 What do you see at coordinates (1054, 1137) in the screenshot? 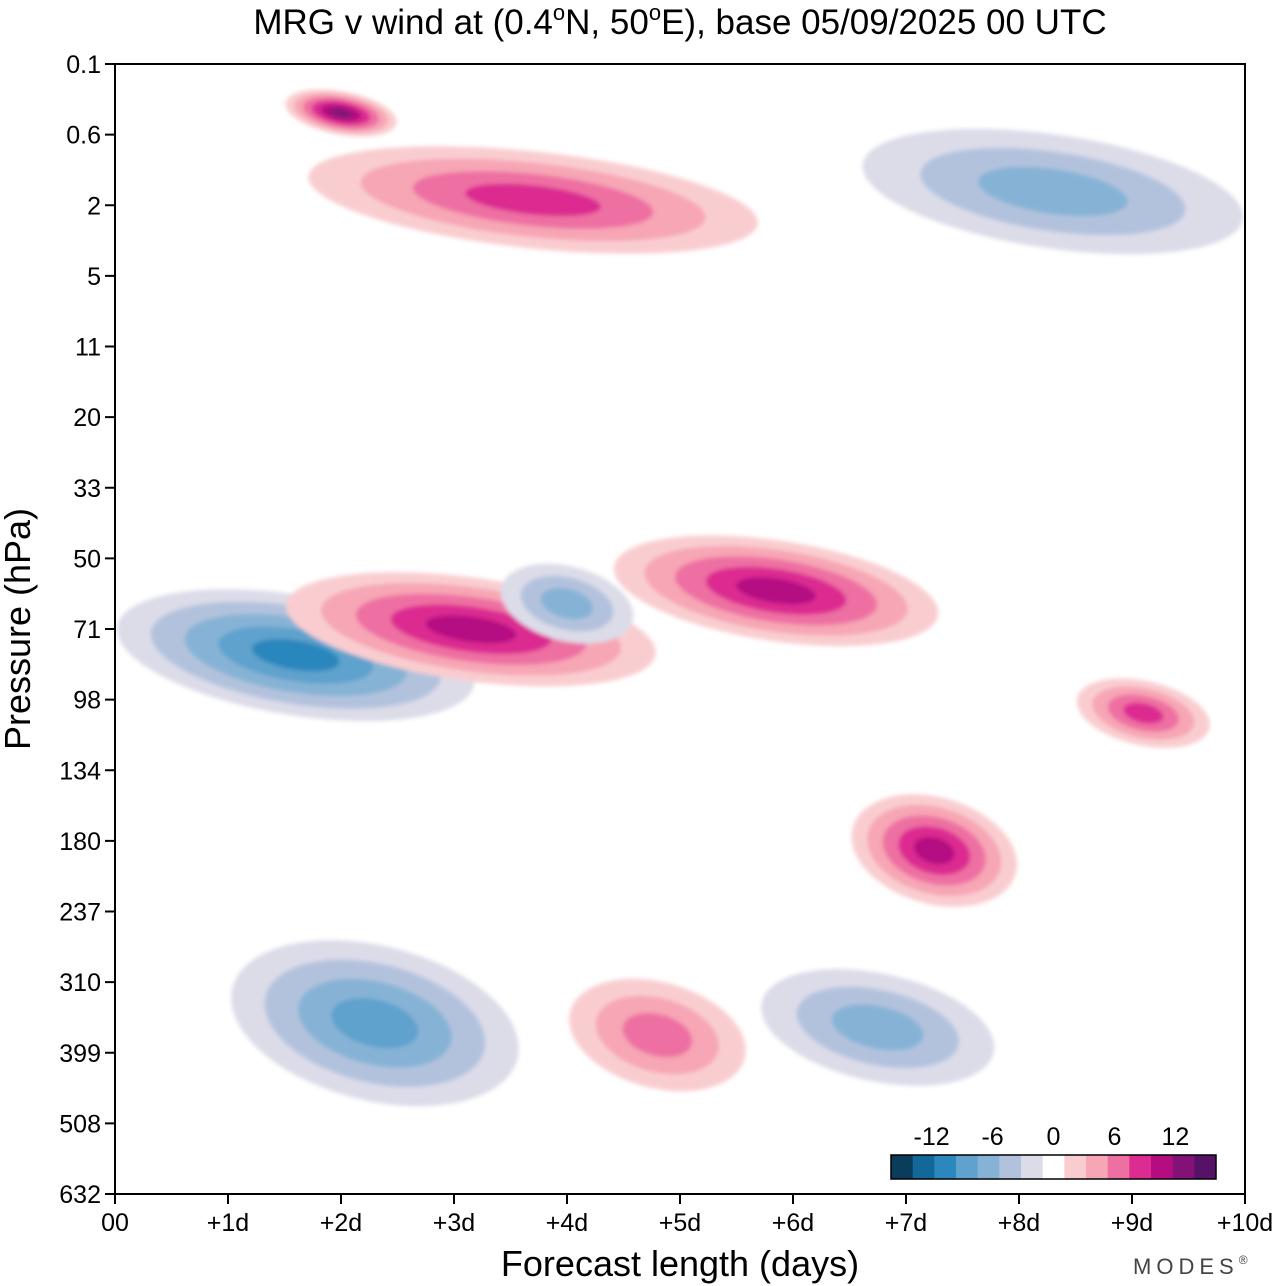
I see `colorbar-tick-label: 0` at bounding box center [1054, 1137].